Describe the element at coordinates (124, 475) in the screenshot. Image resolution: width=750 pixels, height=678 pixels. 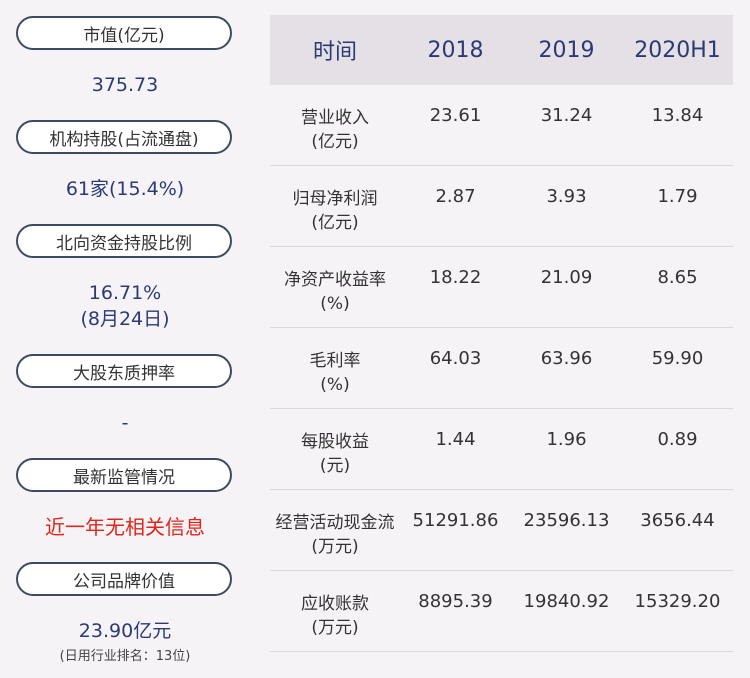
I see `regulation-label: 最新监管情况` at that location.